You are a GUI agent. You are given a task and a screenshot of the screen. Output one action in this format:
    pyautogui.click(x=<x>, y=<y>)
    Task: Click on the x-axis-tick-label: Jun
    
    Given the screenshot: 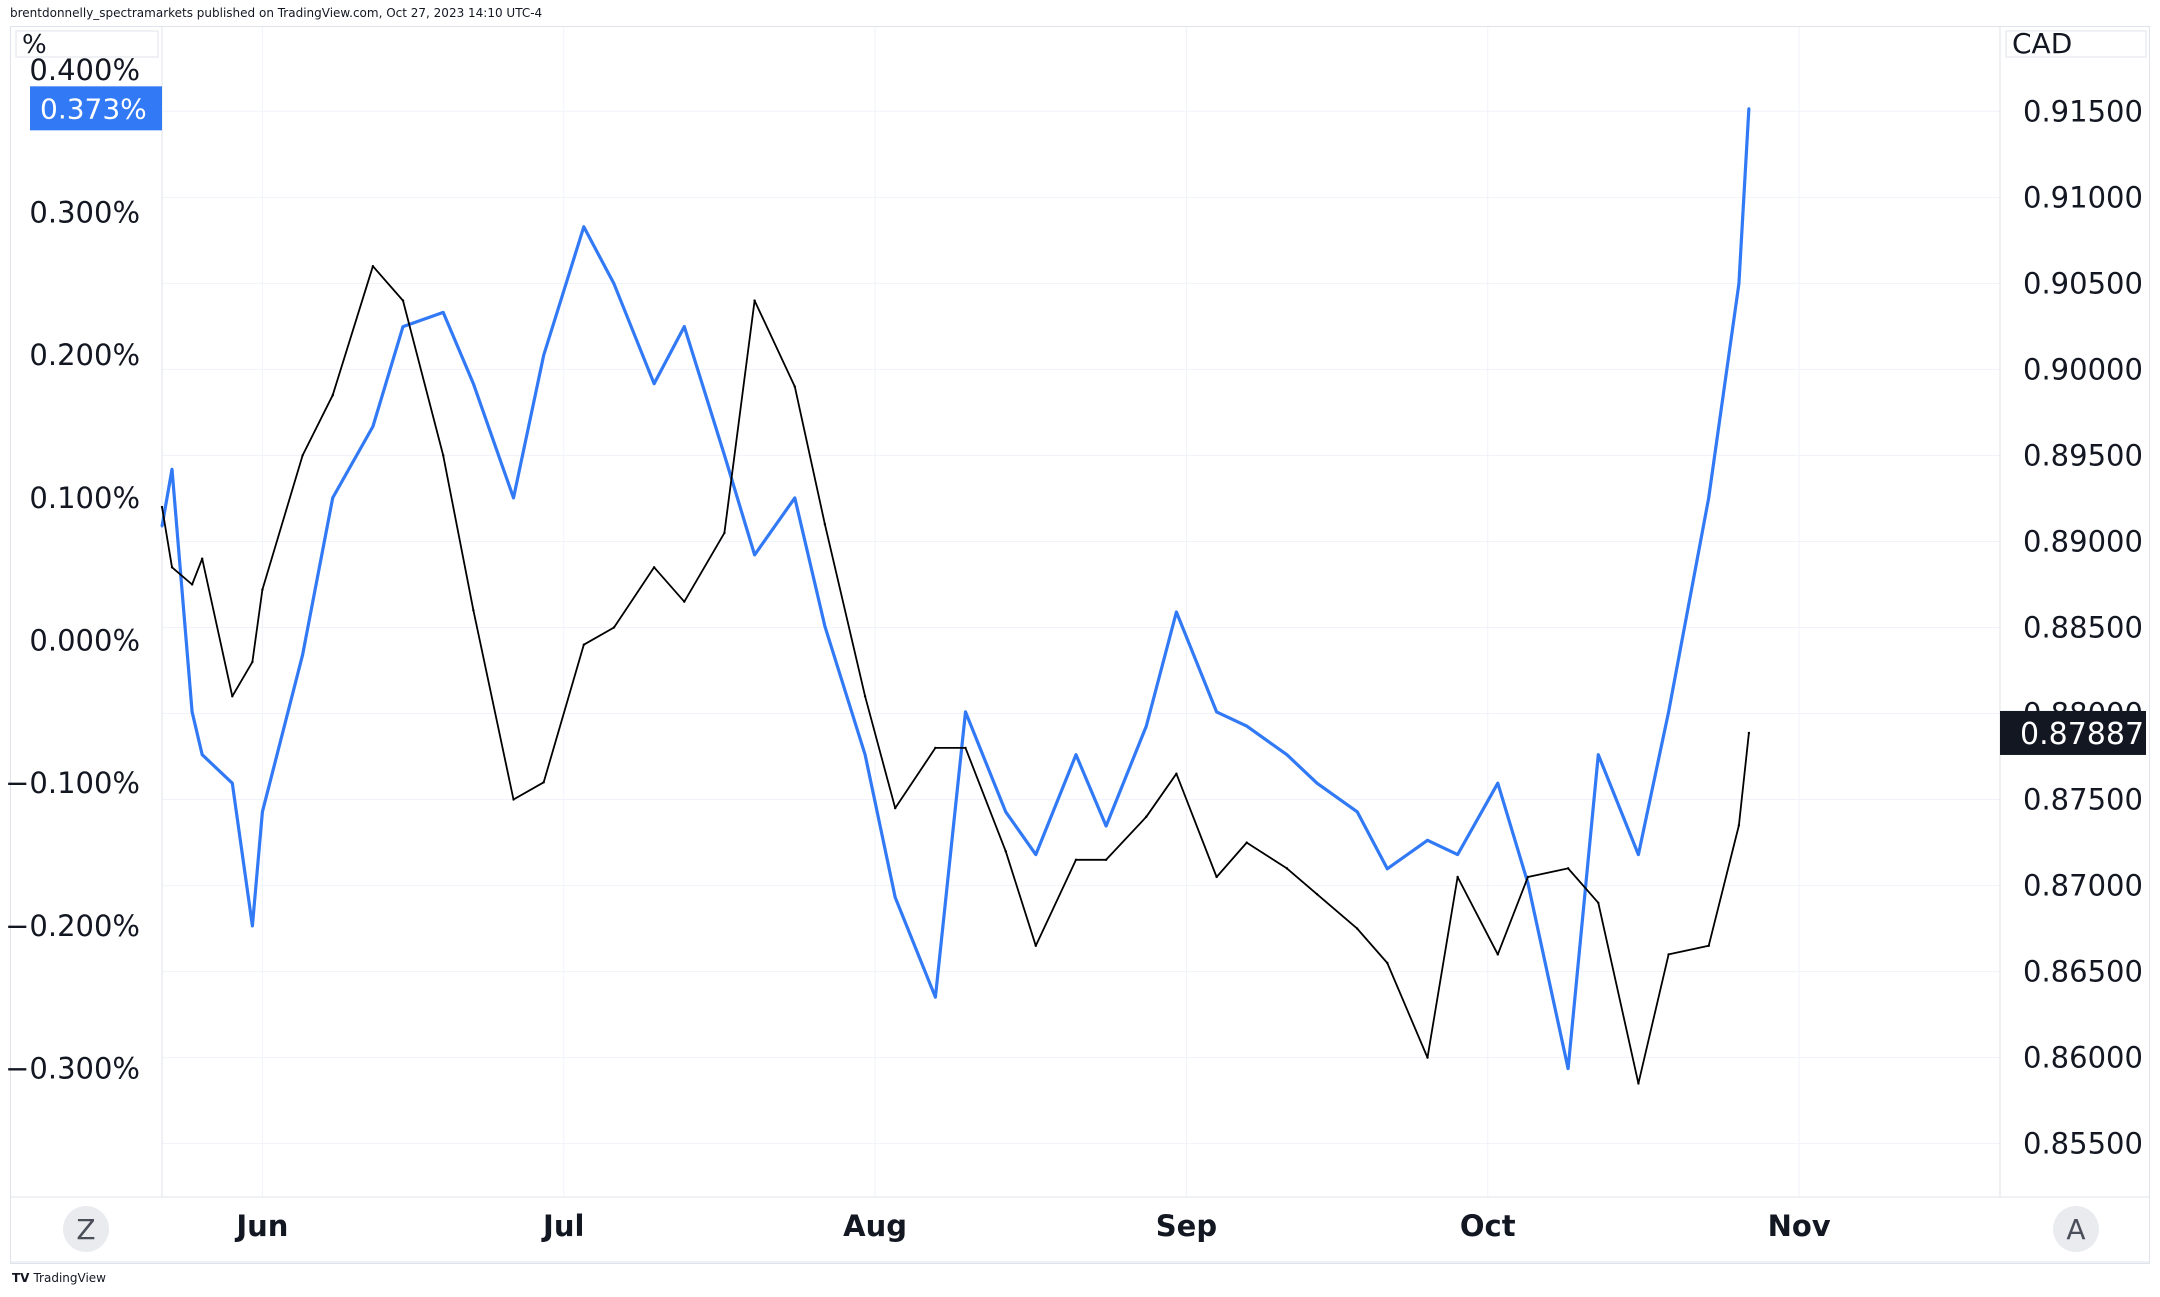 What is the action you would take?
    pyautogui.click(x=261, y=1226)
    